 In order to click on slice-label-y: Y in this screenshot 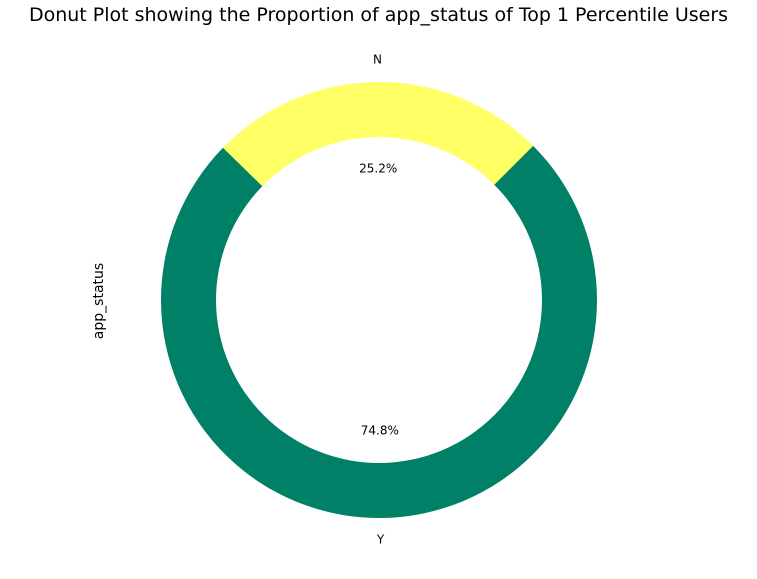, I will do `click(380, 539)`.